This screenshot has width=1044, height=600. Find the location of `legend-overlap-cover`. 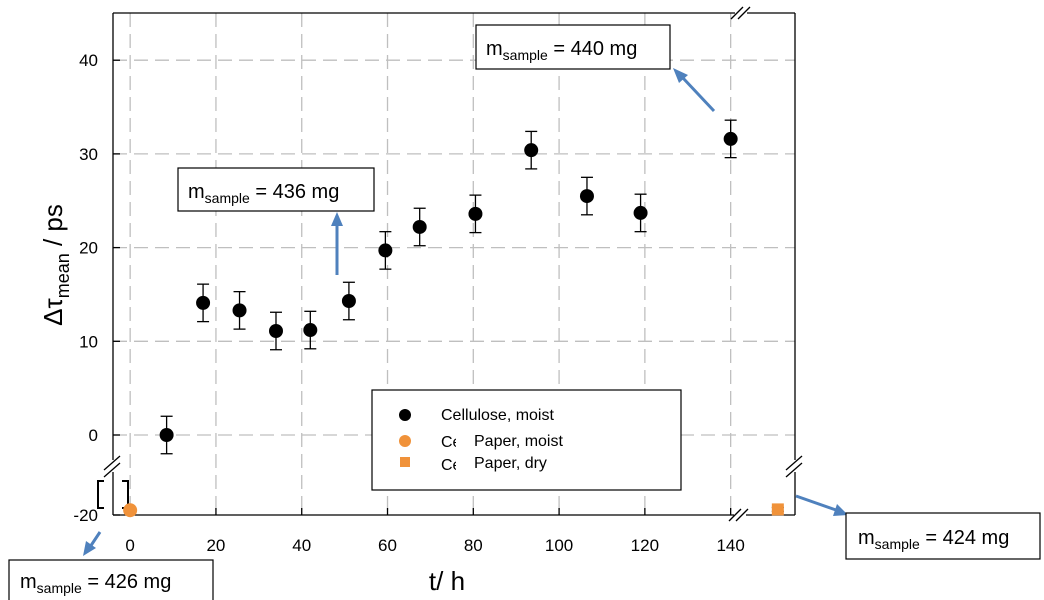

legend-overlap-cover is located at coordinates (465, 466).